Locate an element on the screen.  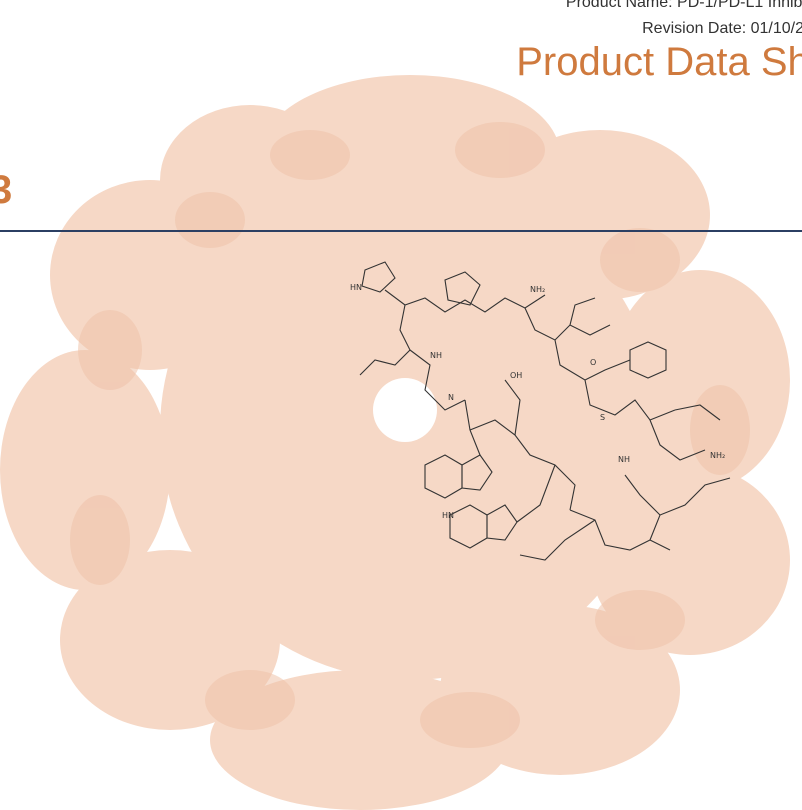
revision-date: Revision Date: 01/10/2 is located at coordinates (722, 28).